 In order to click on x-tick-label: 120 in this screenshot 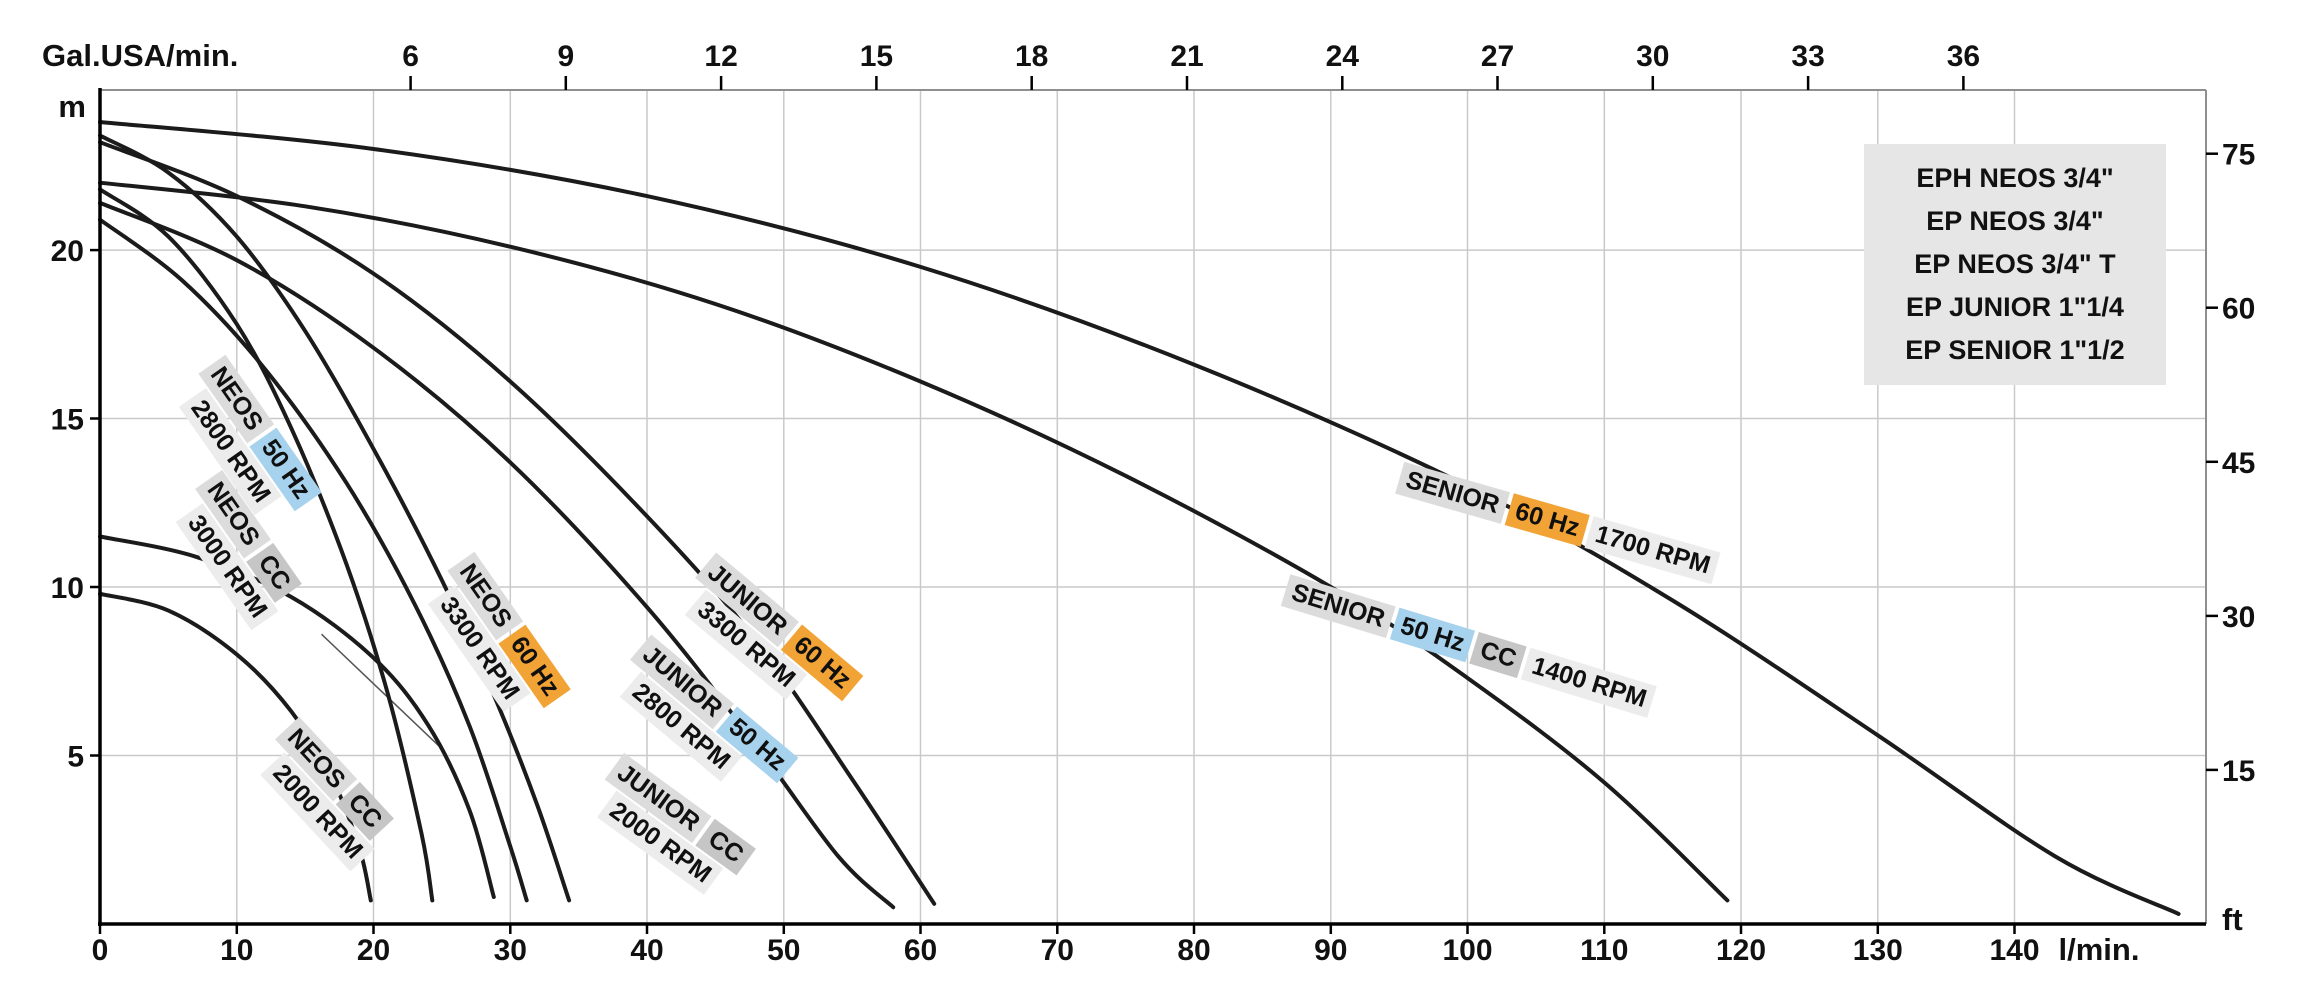, I will do `click(1741, 950)`.